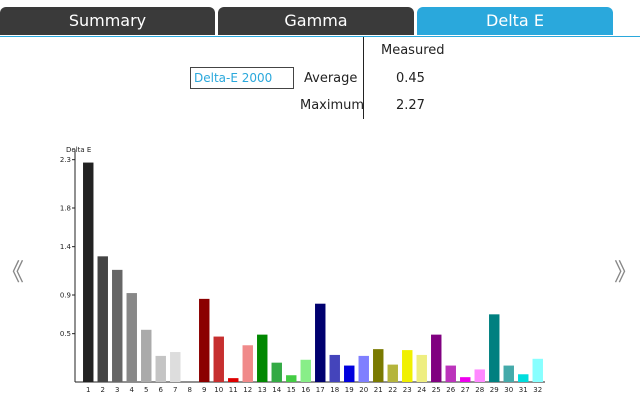 Image resolution: width=640 pixels, height=400 pixels. I want to click on x-tick-label: 2, so click(103, 390).